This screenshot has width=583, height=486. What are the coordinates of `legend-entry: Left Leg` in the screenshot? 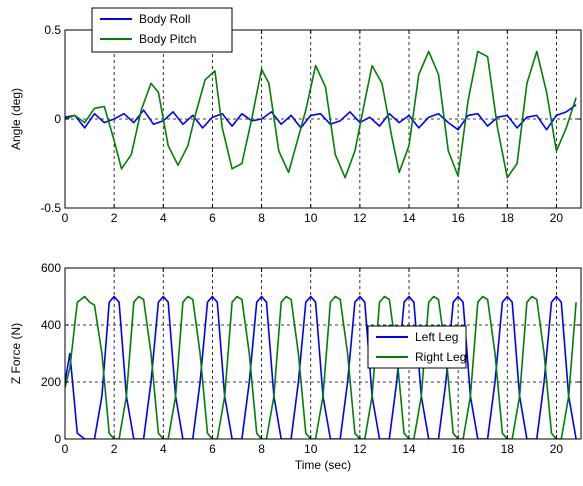 It's located at (436, 337).